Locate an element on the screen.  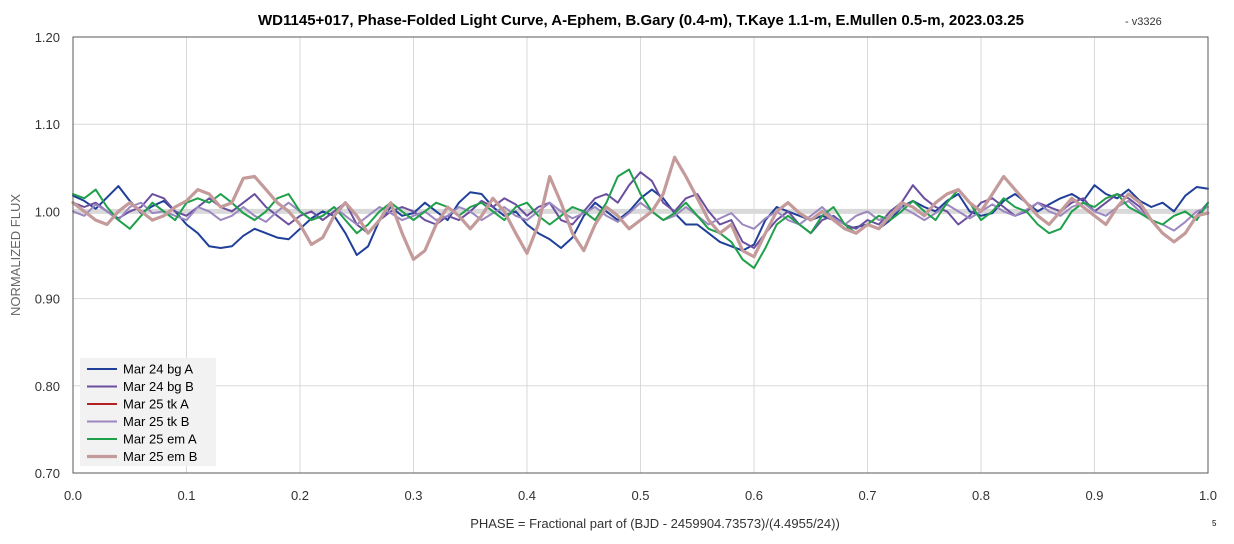
x-tick-label: 0.9 is located at coordinates (1094, 495).